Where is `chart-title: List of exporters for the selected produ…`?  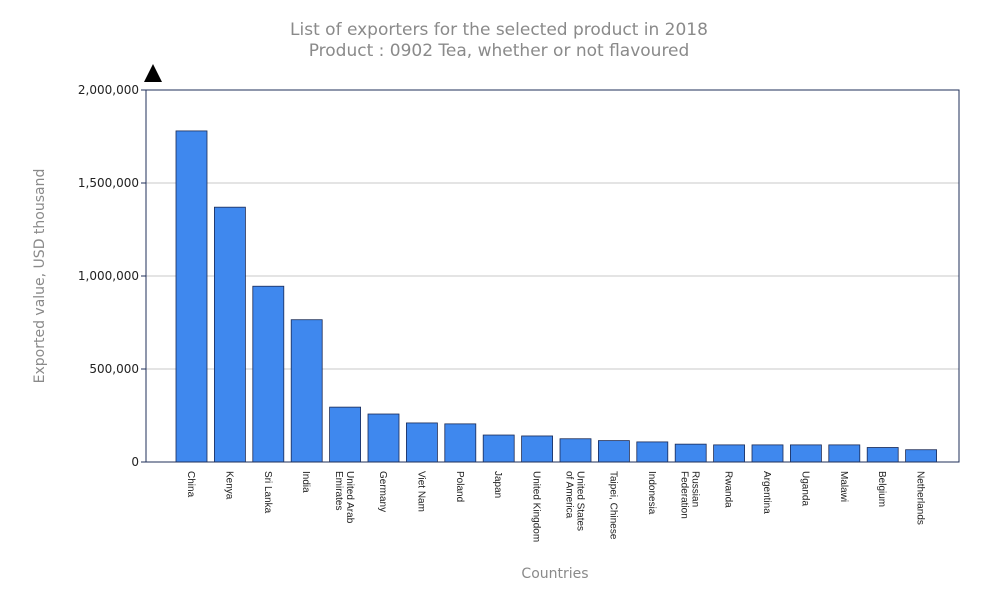
chart-title: List of exporters for the selected produ… is located at coordinates (499, 30).